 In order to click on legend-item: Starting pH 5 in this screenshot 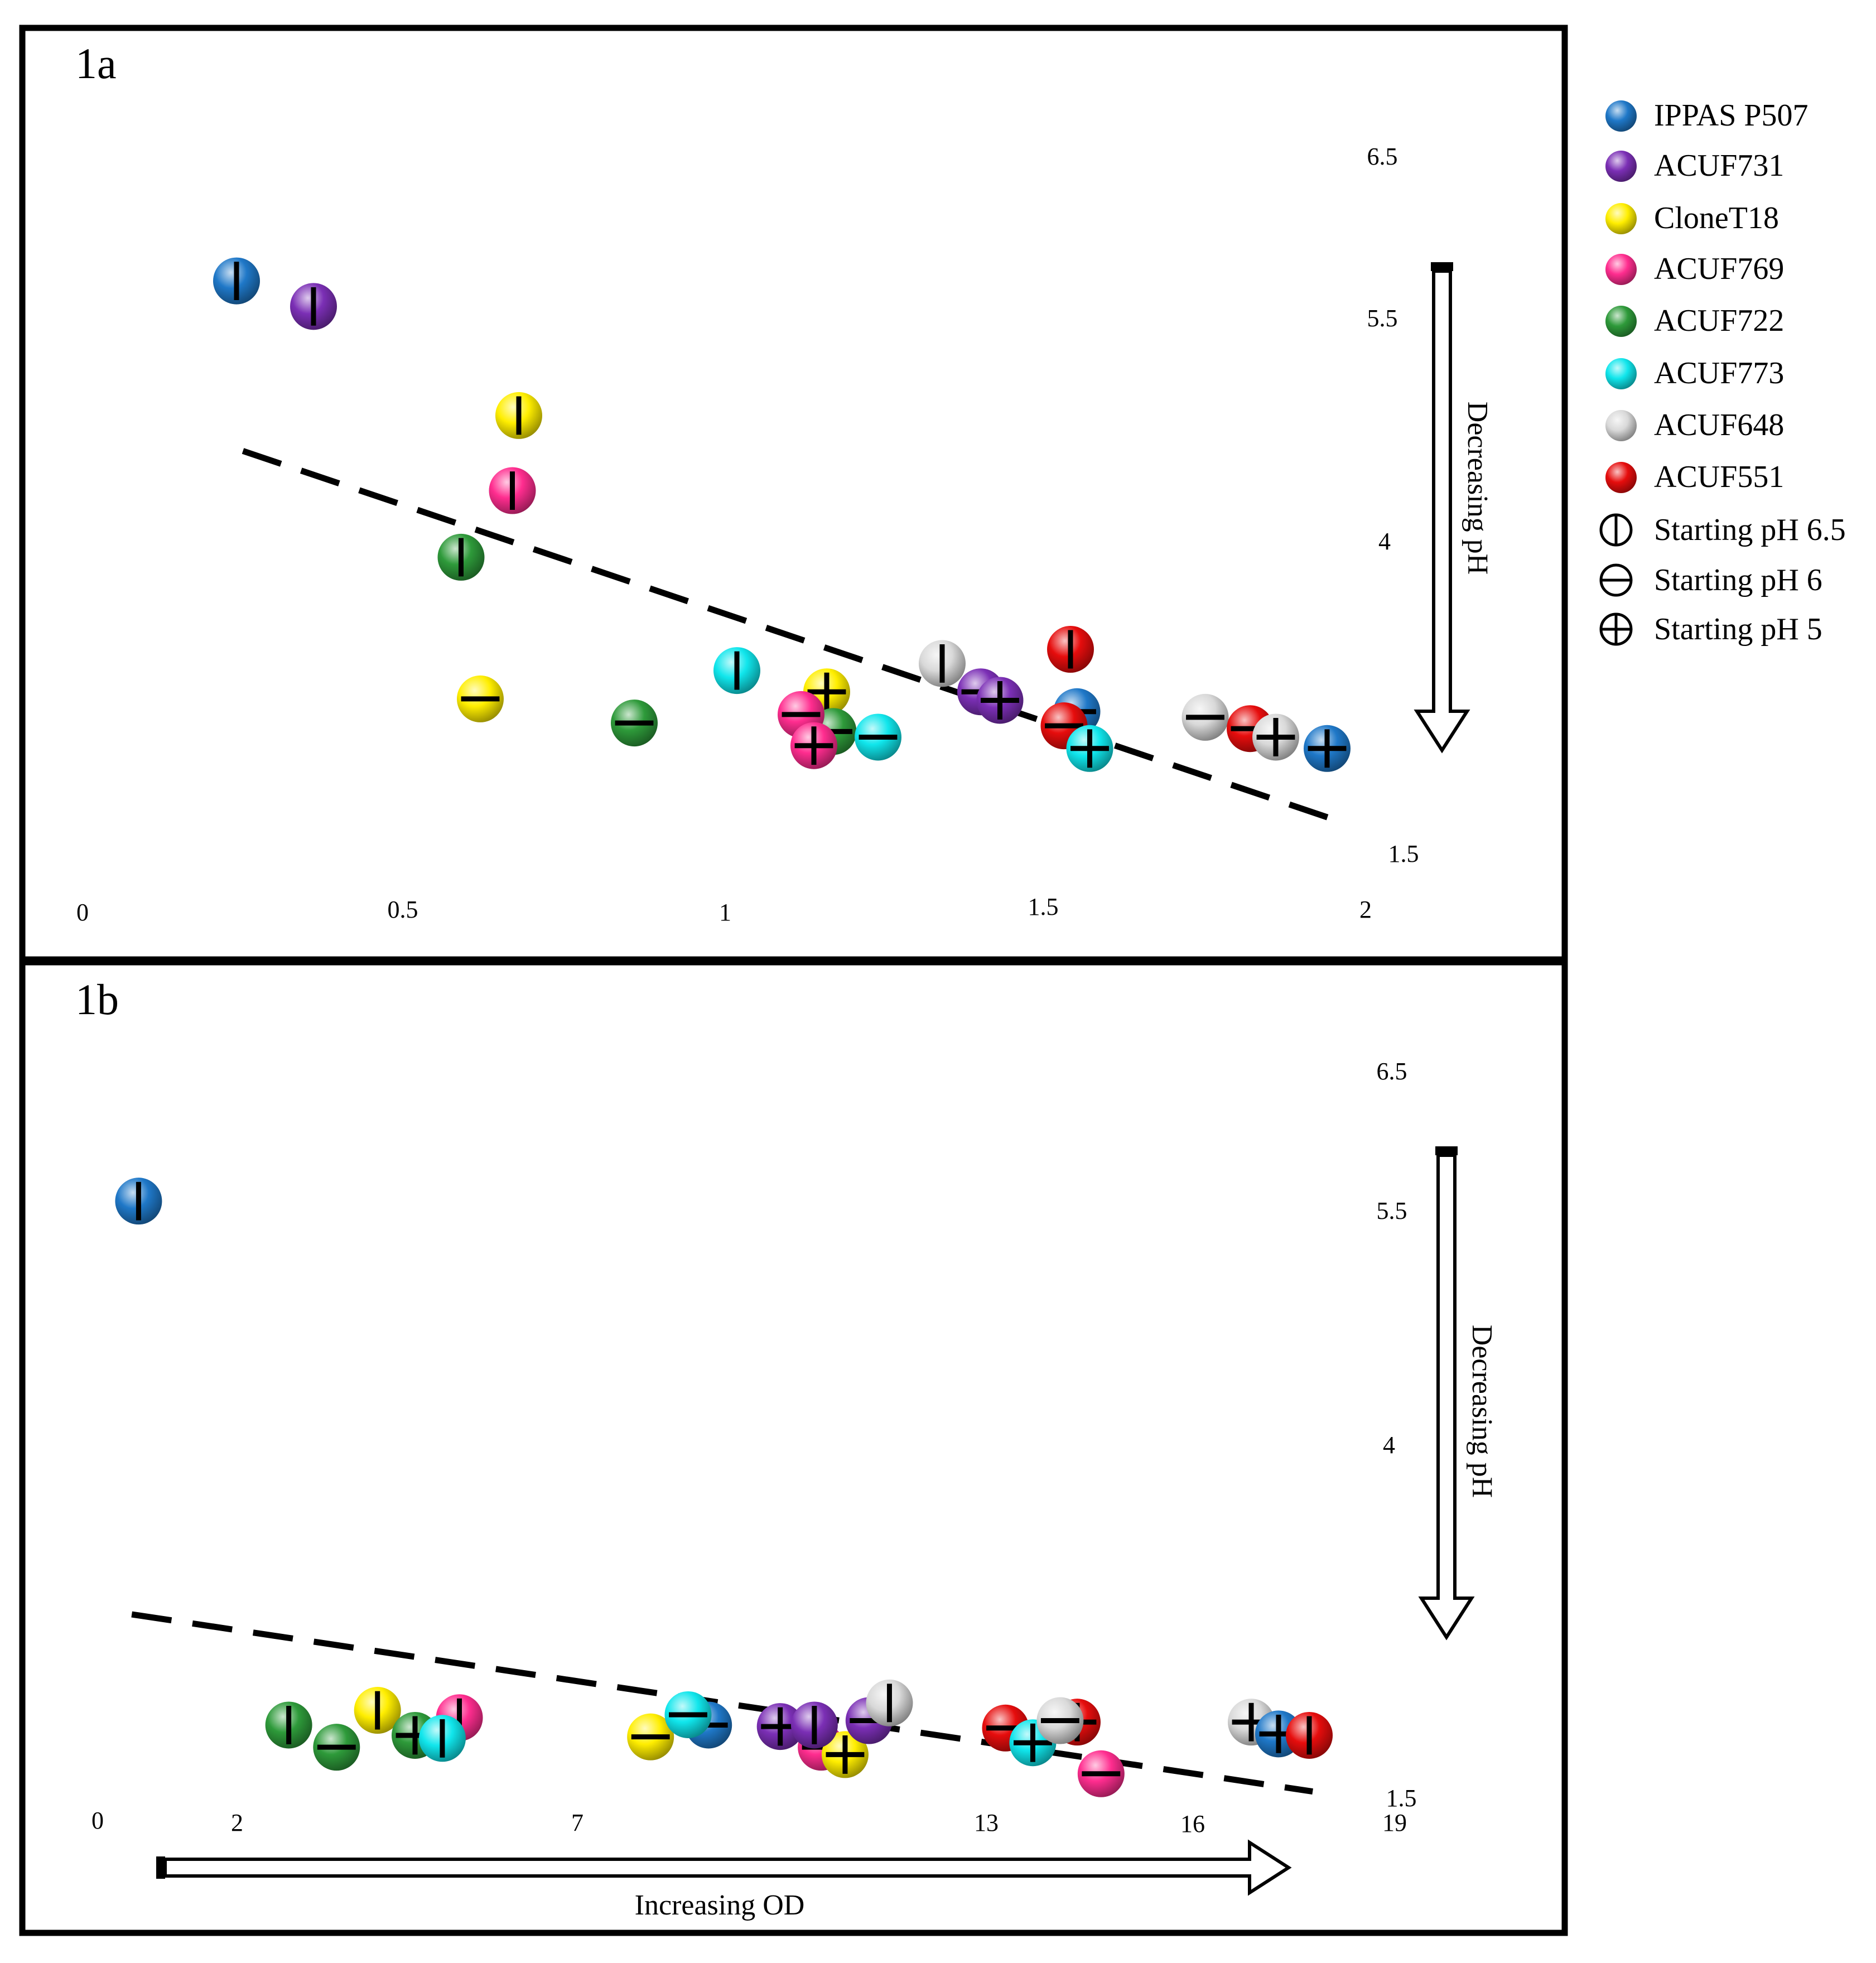, I will do `click(1710, 629)`.